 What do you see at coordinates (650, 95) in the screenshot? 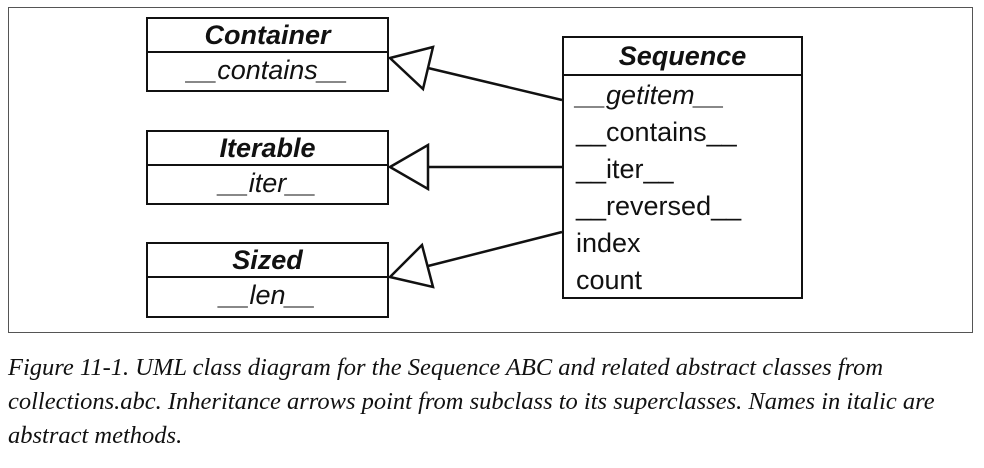
I see `sequence-member: __getitem__` at bounding box center [650, 95].